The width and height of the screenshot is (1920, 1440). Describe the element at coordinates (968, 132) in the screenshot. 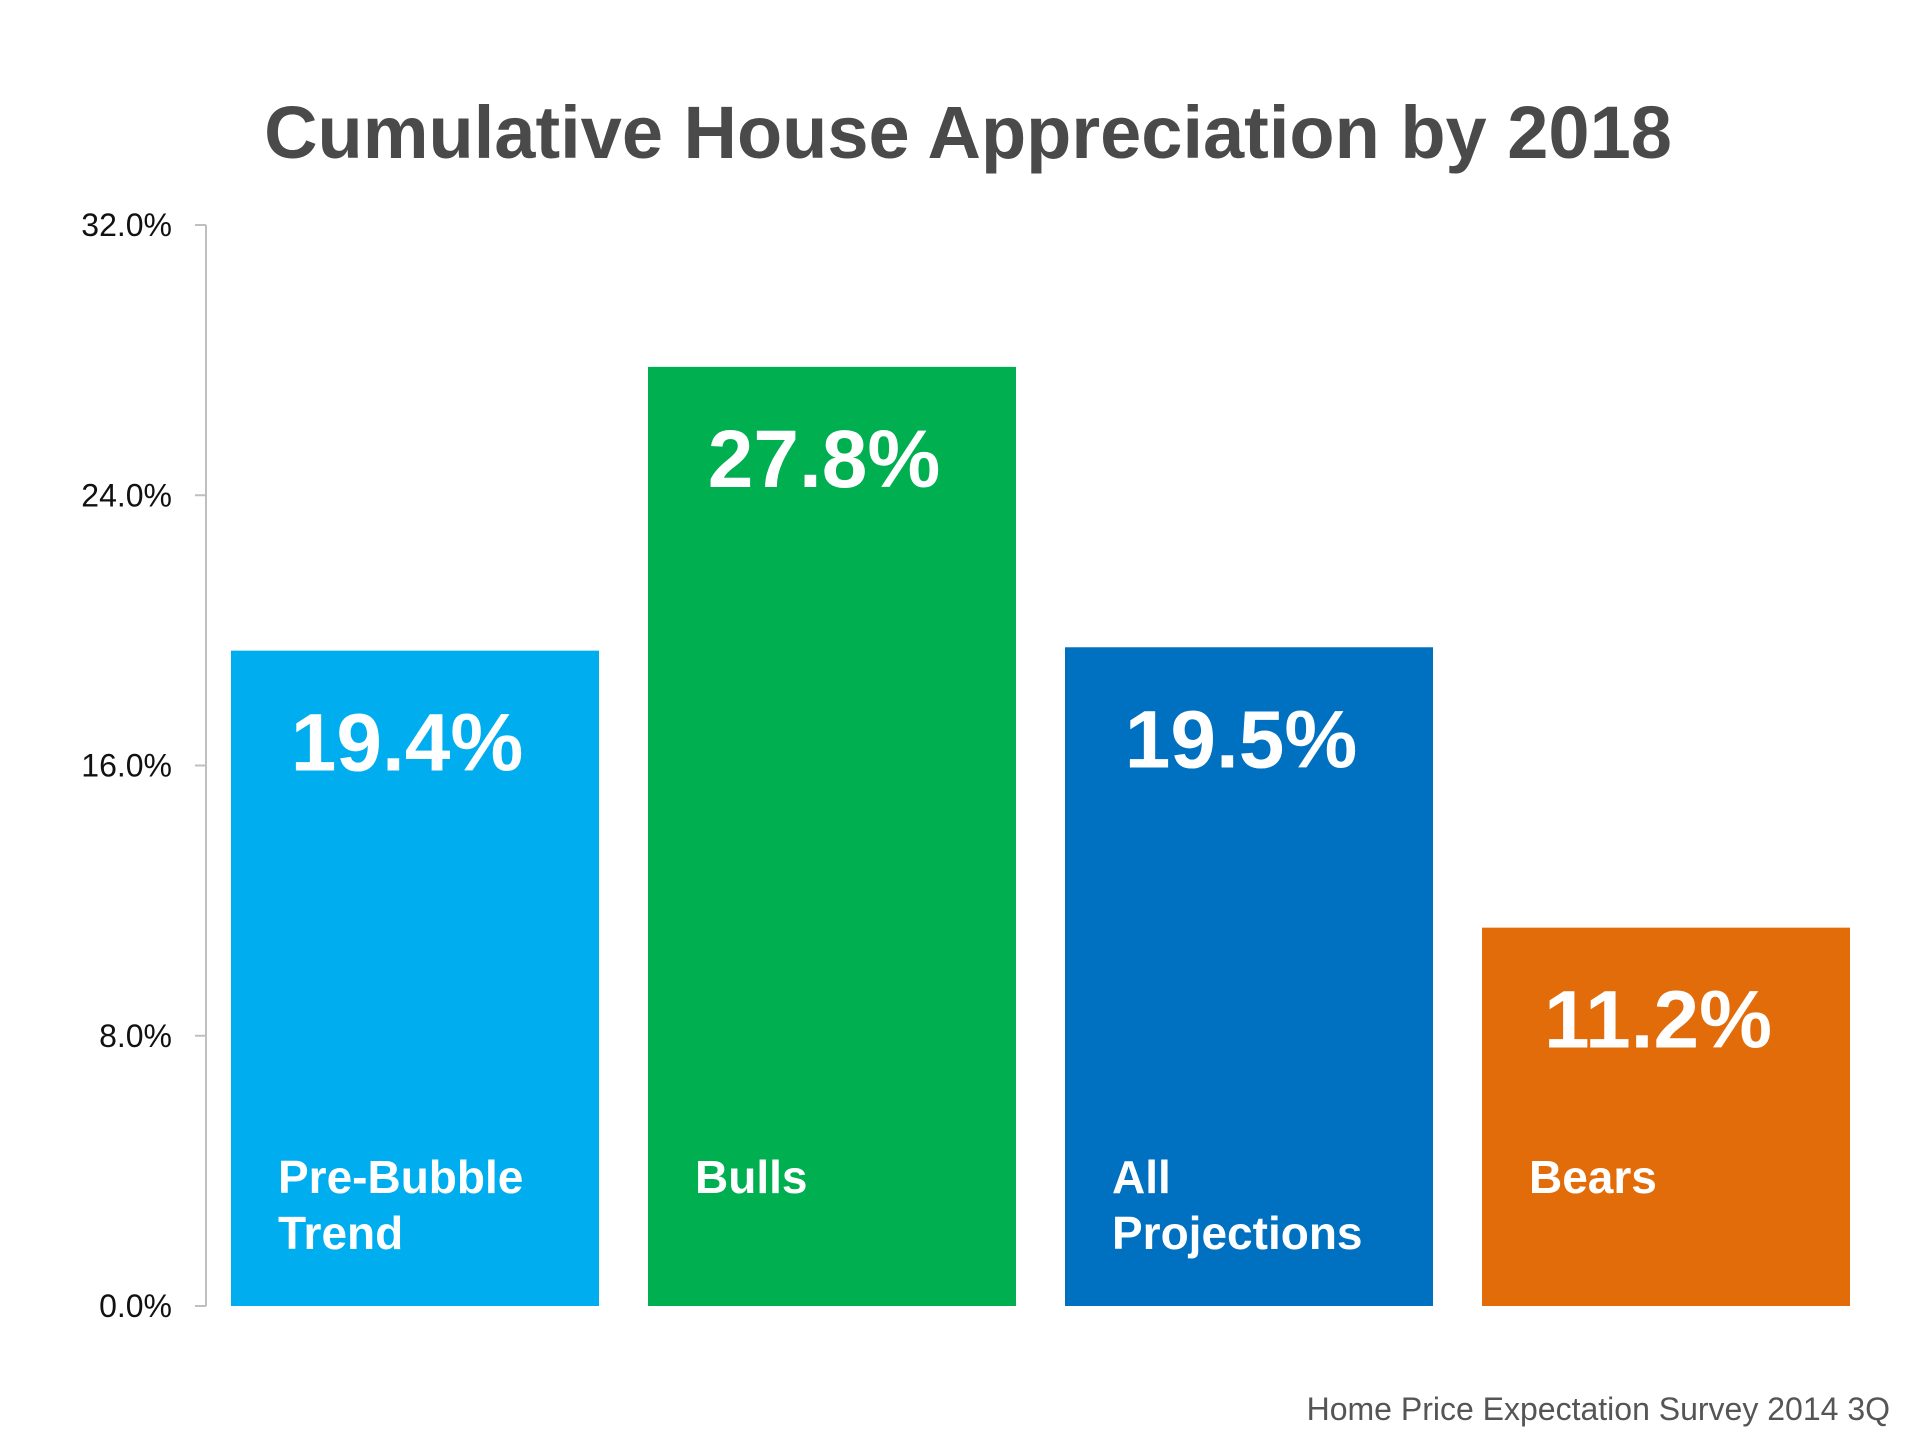

I see `chart-title: Cumulative House Appreciation by 2018` at that location.